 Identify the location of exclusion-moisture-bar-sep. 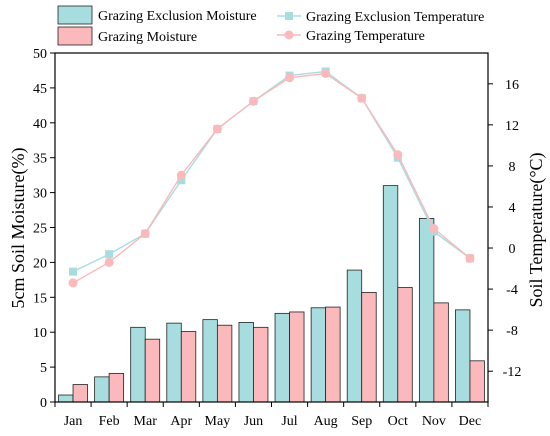
(354, 336).